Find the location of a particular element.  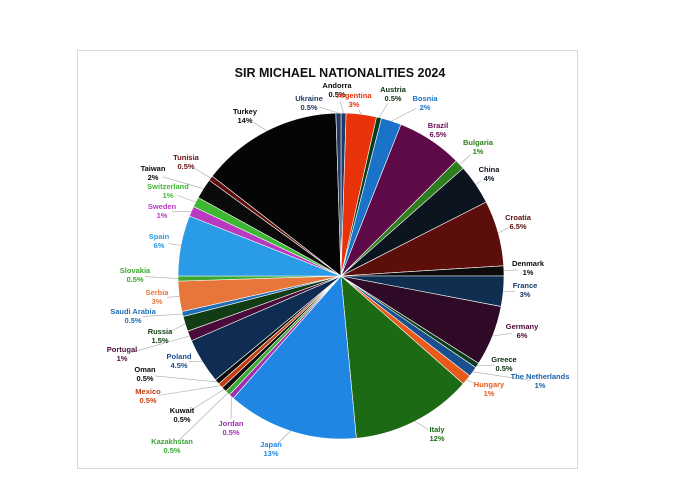

slice-label-saudi-arabia: Saudi Arabia 0.5% is located at coordinates (133, 316).